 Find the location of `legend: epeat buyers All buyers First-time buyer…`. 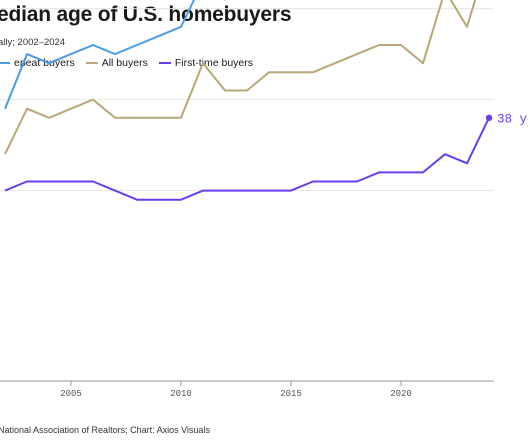

legend: epeat buyers All buyers First-time buyer… is located at coordinates (126, 63).